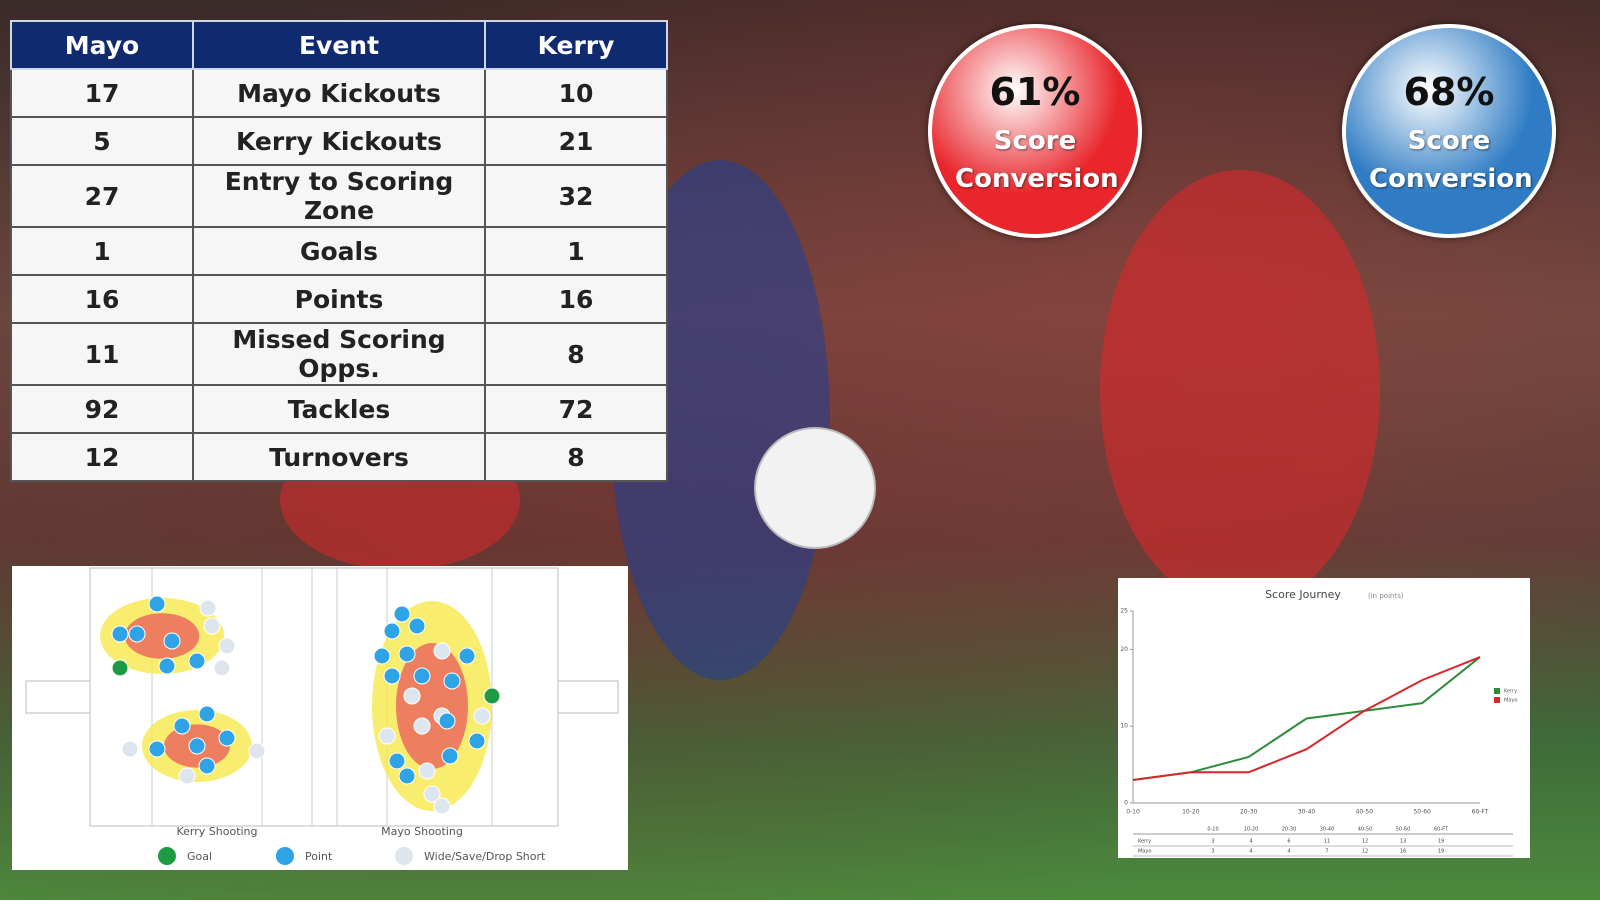 The width and height of the screenshot is (1600, 904). Describe the element at coordinates (1422, 812) in the screenshot. I see `x-tick-label: 50-60` at that location.